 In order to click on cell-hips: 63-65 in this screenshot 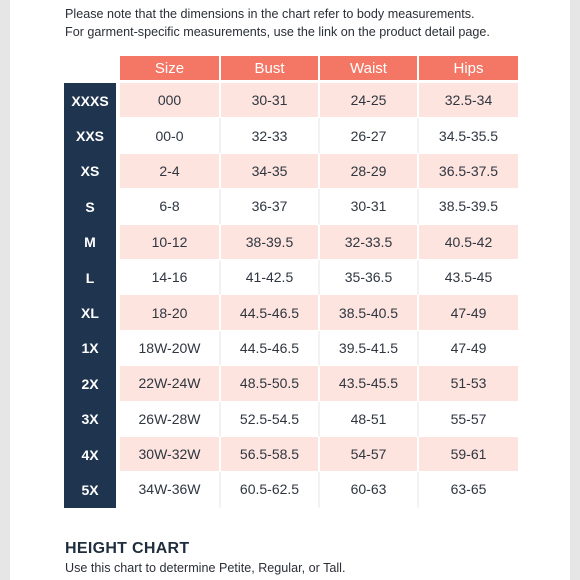, I will do `click(468, 490)`.